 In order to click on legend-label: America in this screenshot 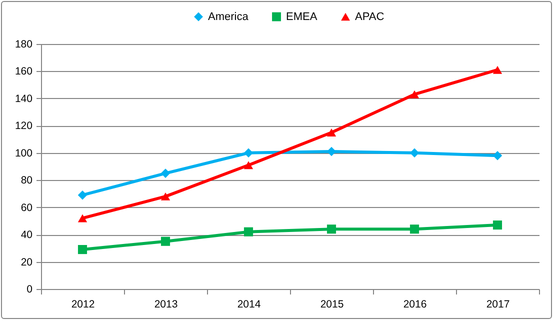, I will do `click(229, 16)`.